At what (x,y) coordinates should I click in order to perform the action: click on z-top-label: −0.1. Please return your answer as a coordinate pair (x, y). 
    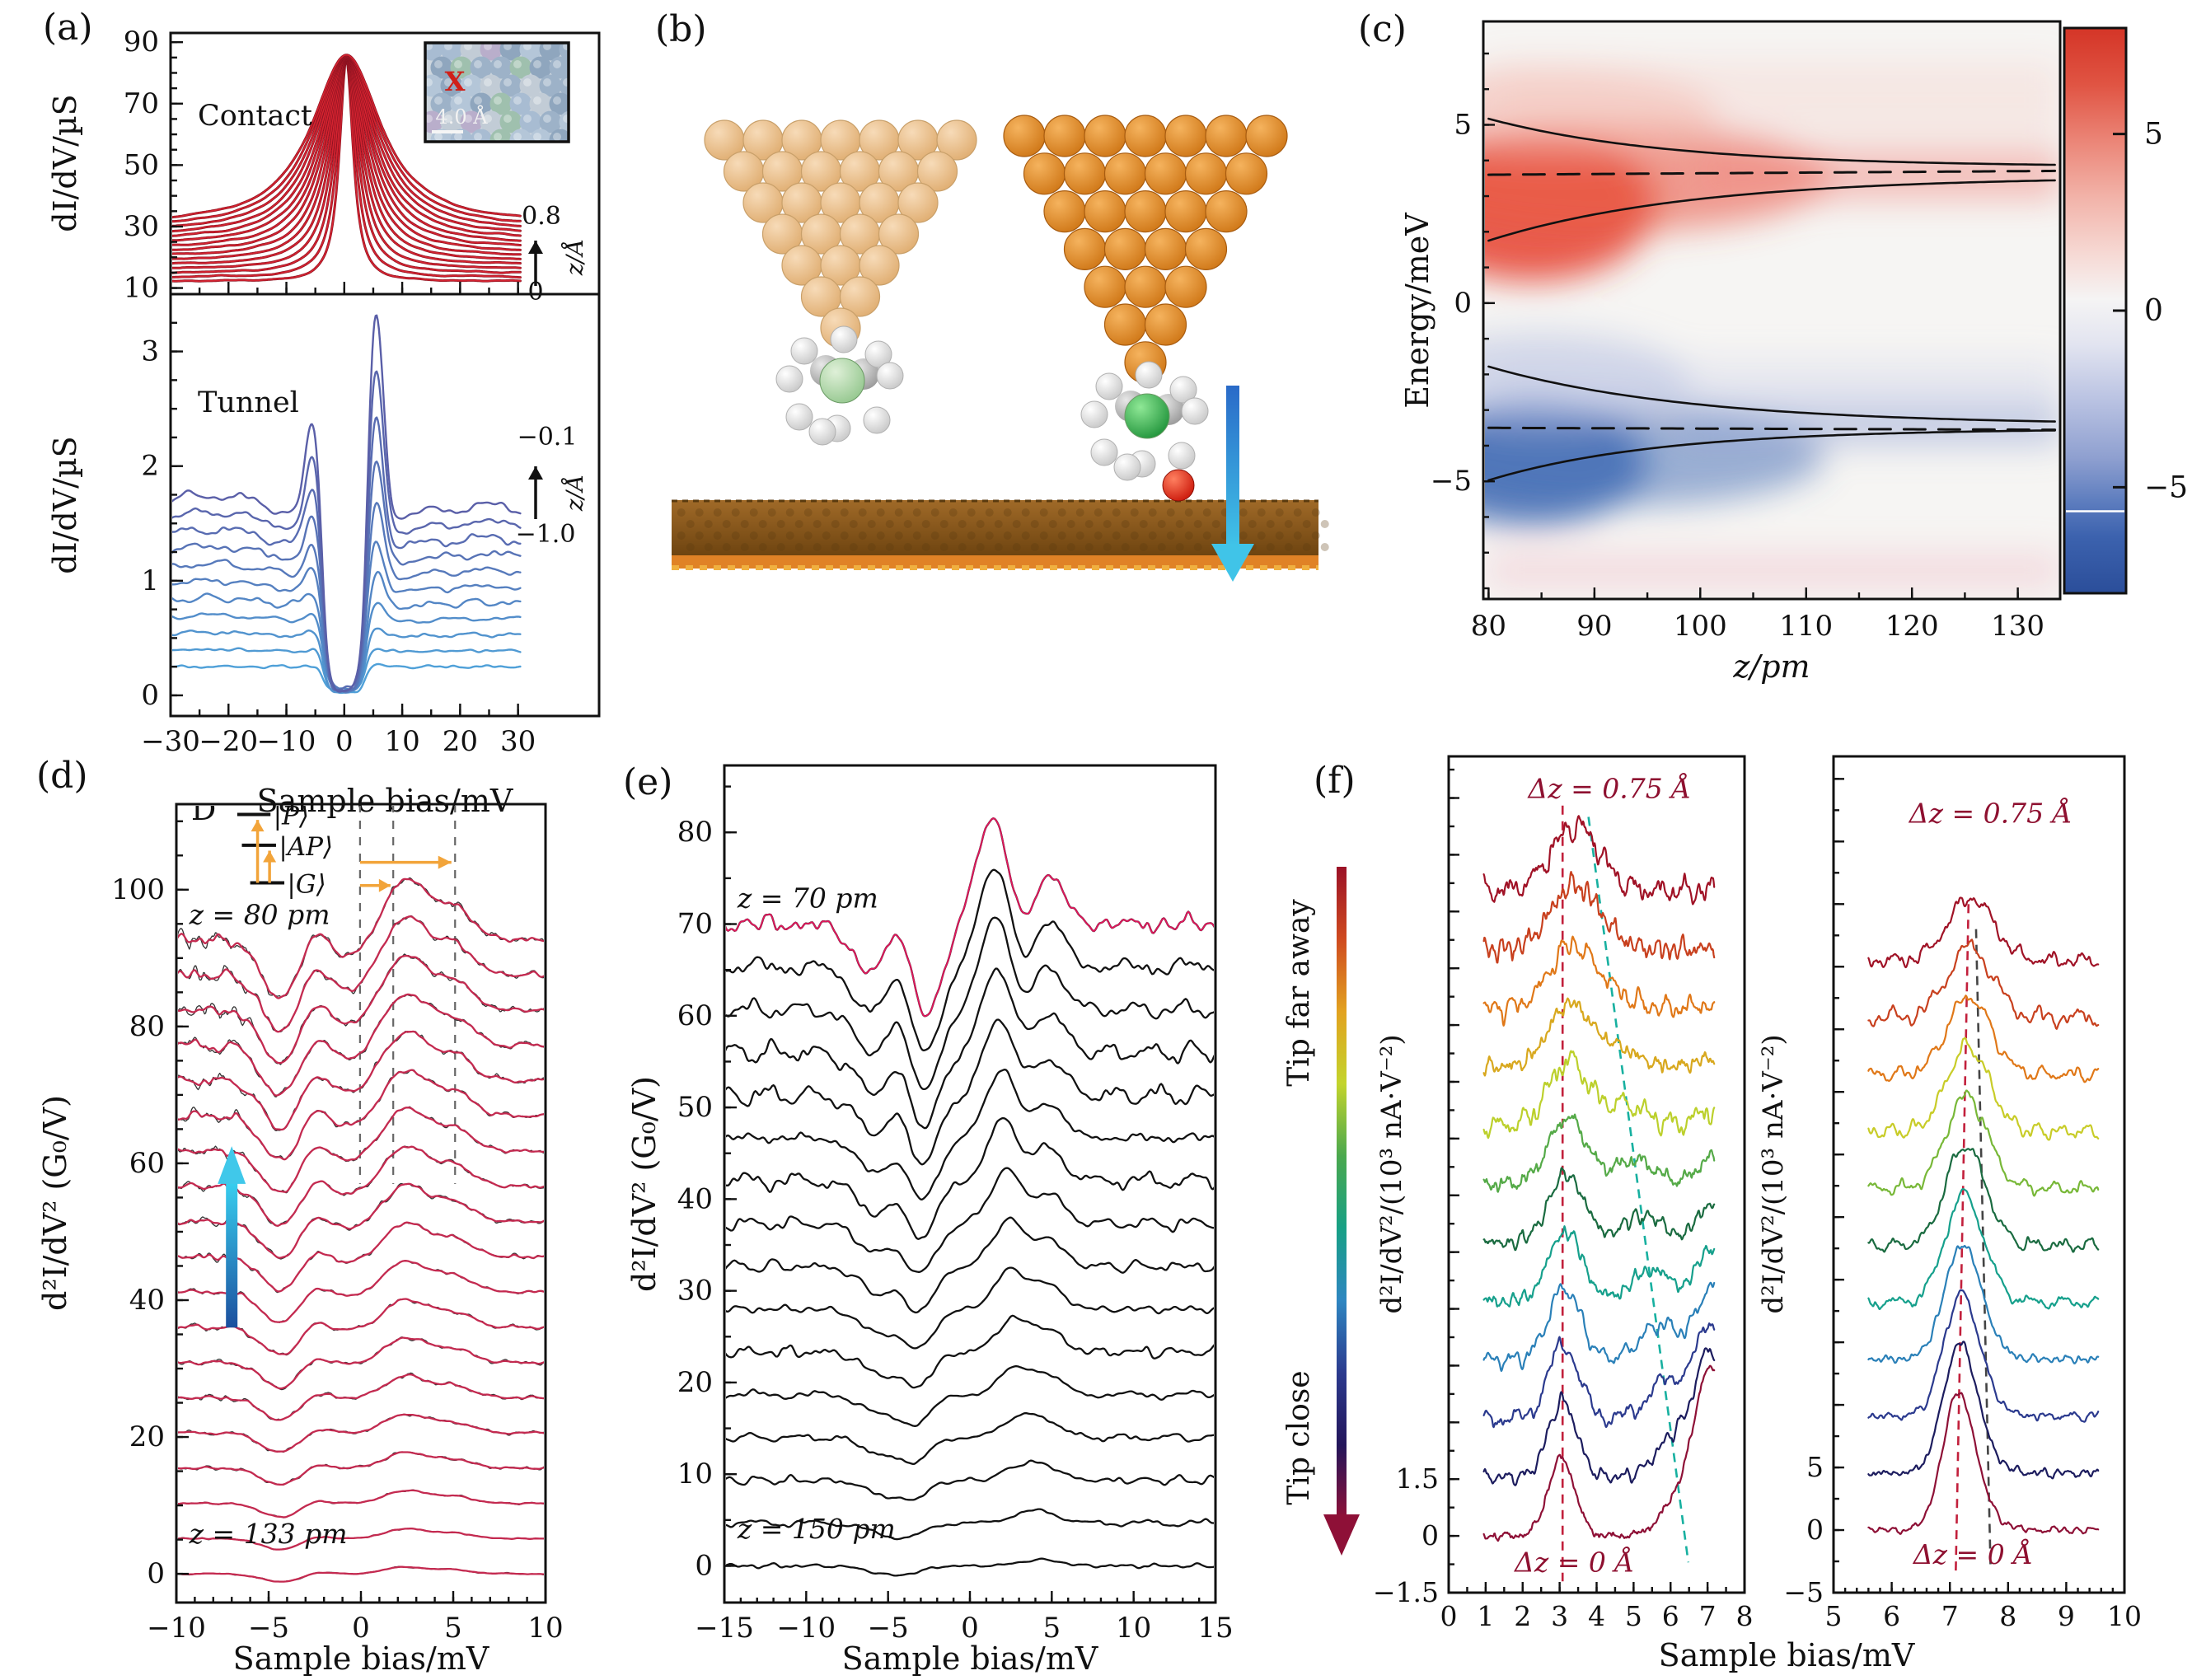
    Looking at the image, I should click on (548, 437).